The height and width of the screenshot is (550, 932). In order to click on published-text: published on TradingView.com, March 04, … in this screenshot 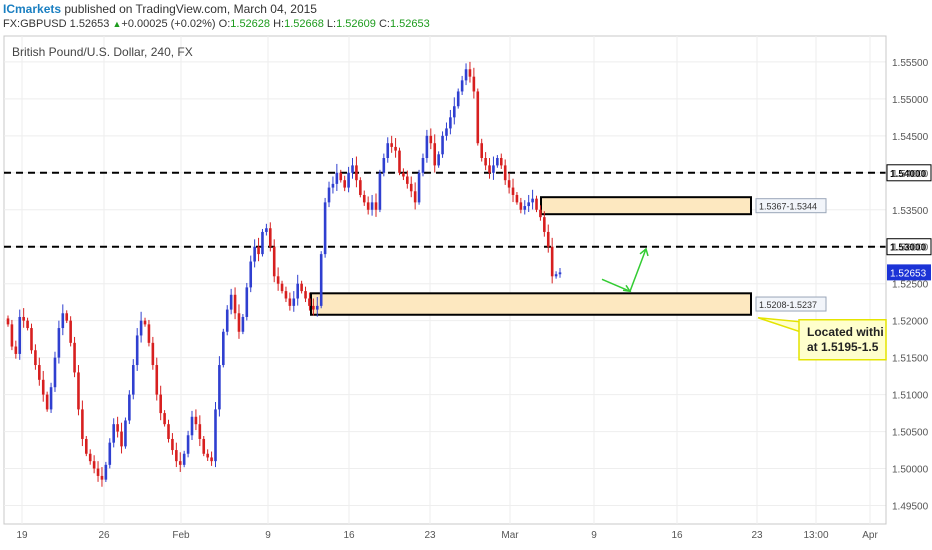, I will do `click(190, 9)`.